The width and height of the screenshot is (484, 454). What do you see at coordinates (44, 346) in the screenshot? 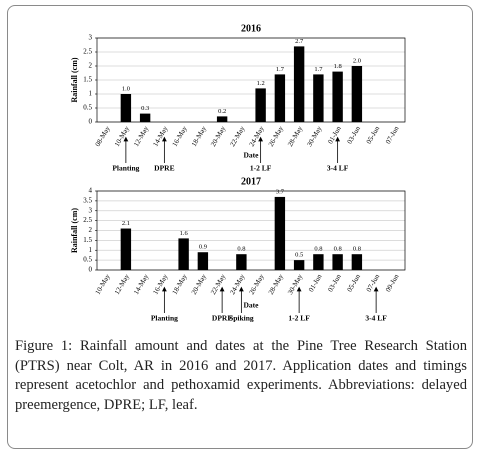
I see `caption-label: Figure 1:` at bounding box center [44, 346].